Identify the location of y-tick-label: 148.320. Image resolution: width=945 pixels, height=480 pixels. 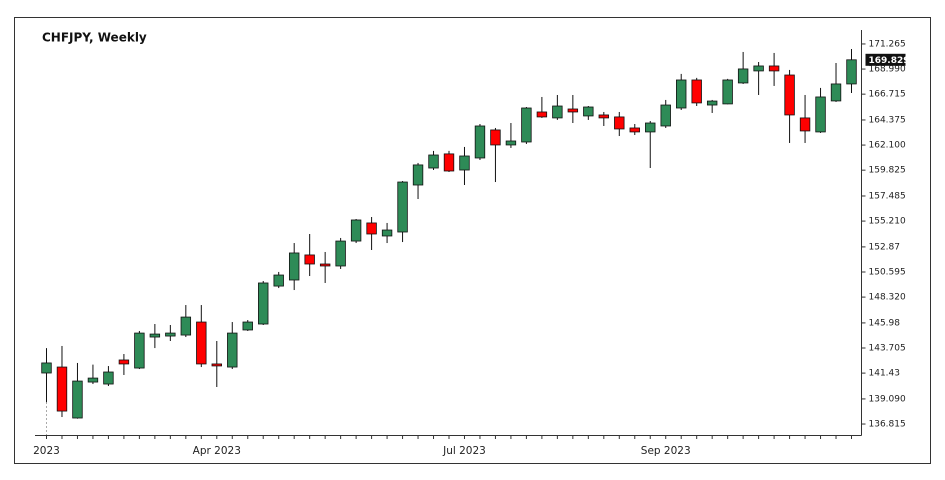
(887, 298).